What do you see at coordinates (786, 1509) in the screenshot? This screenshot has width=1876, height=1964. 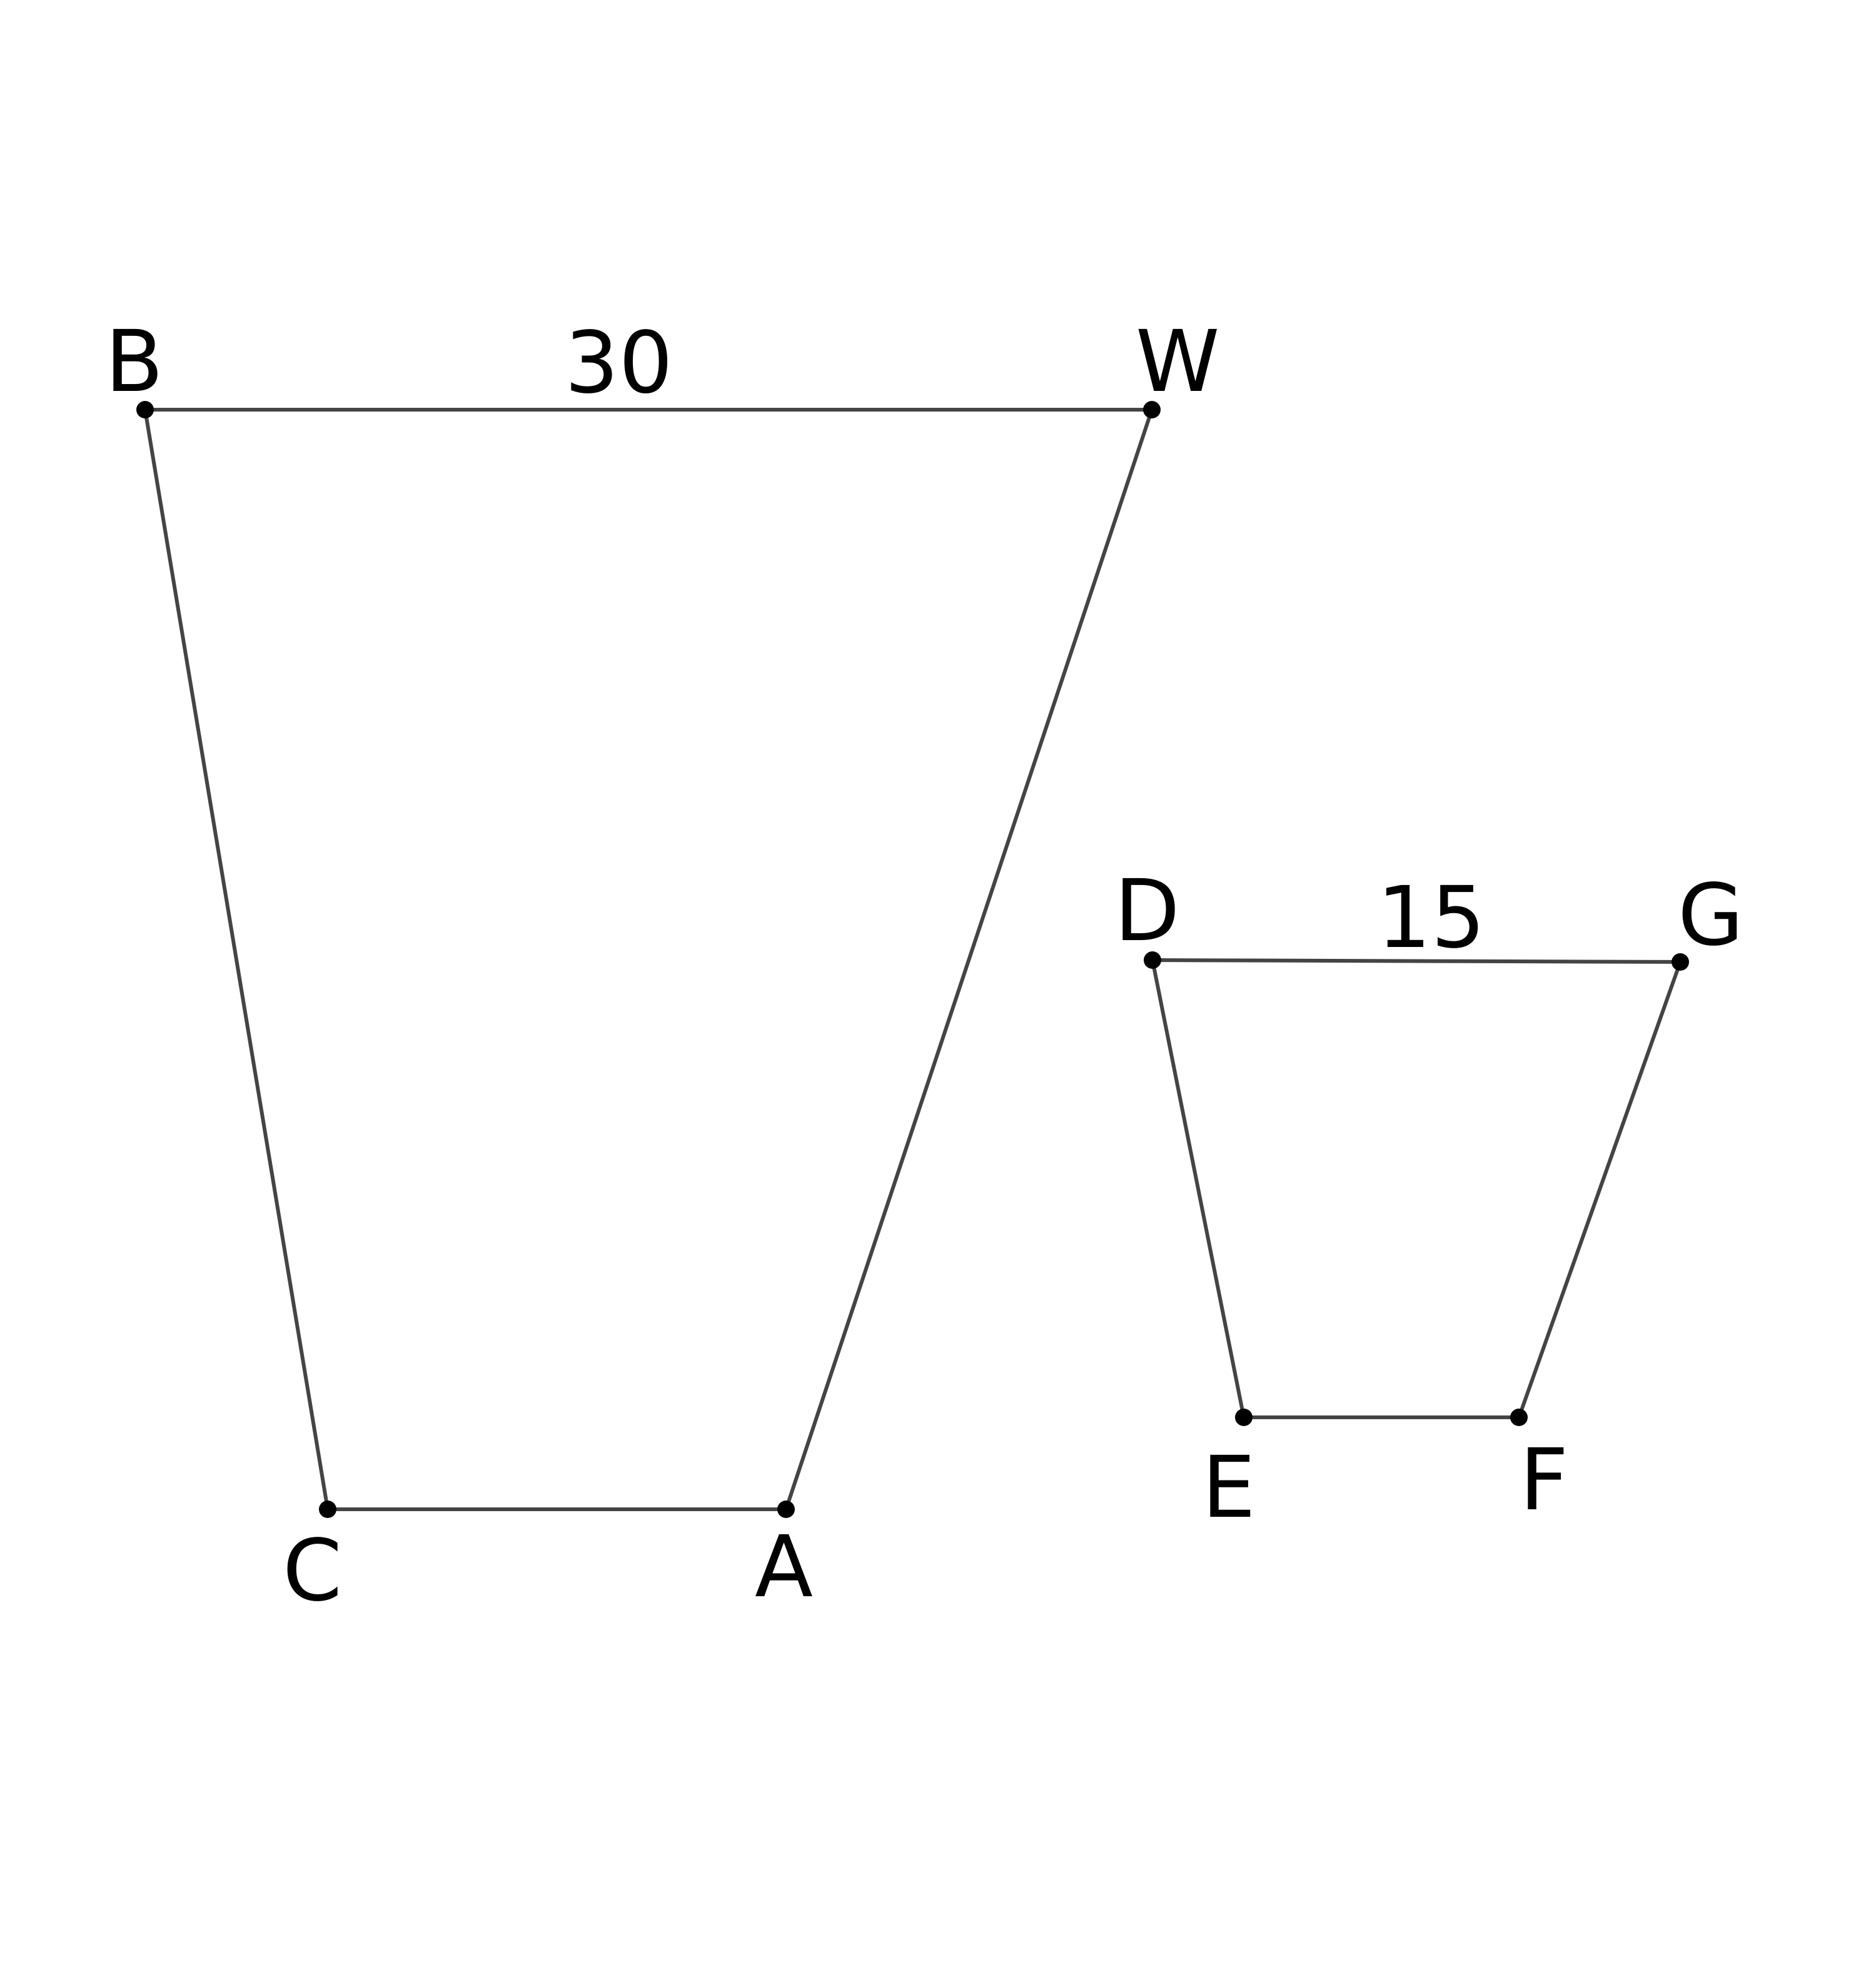 I see `vertex-a` at bounding box center [786, 1509].